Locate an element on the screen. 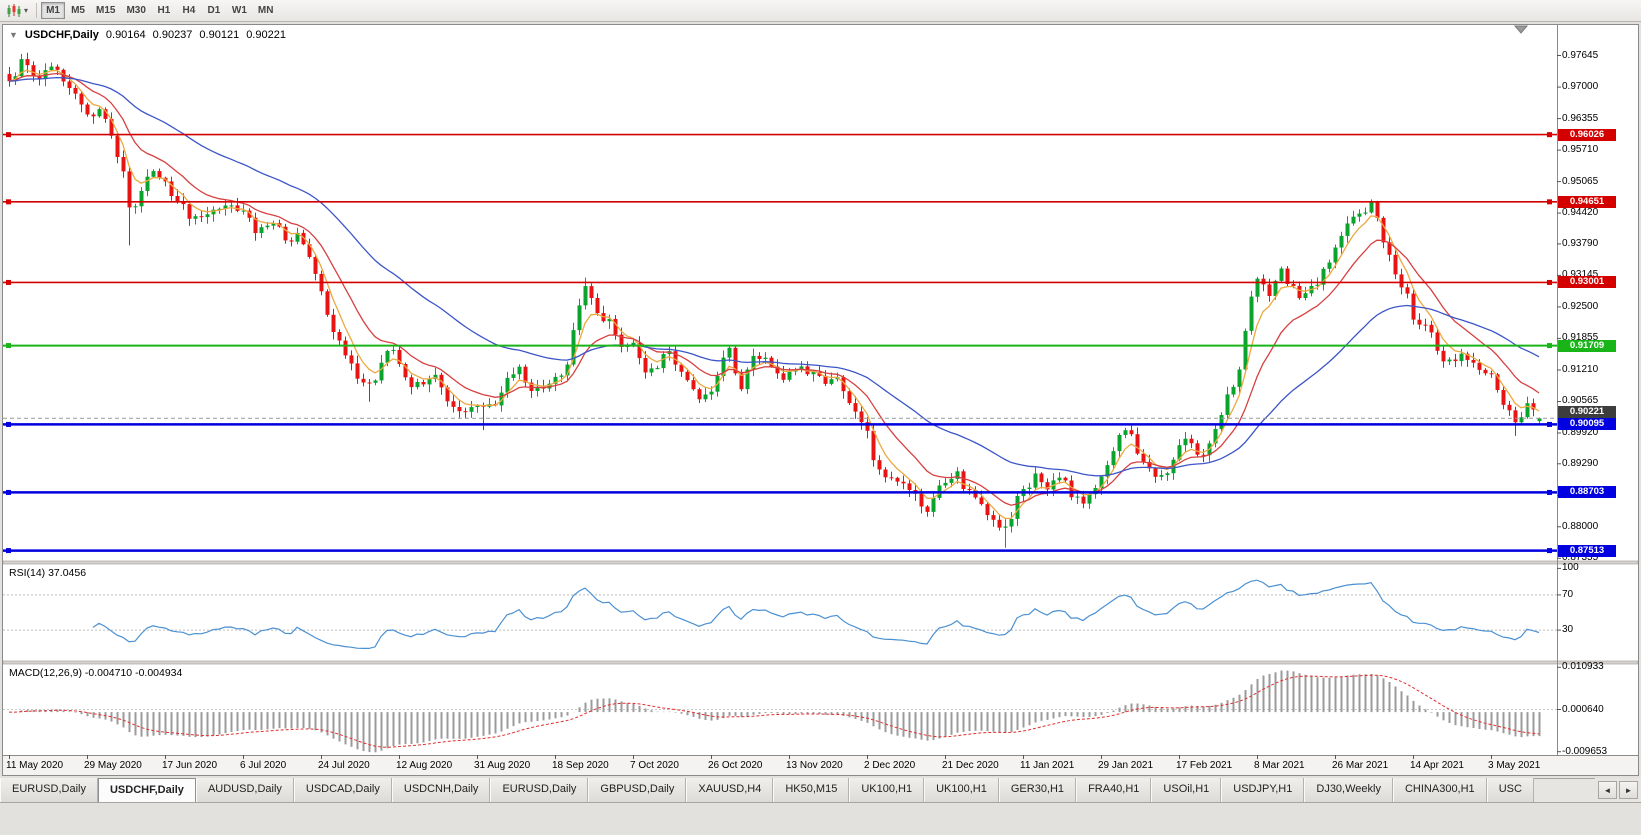 The image size is (1641, 835). panel-splitter-rsi-macd is located at coordinates (820, 662).